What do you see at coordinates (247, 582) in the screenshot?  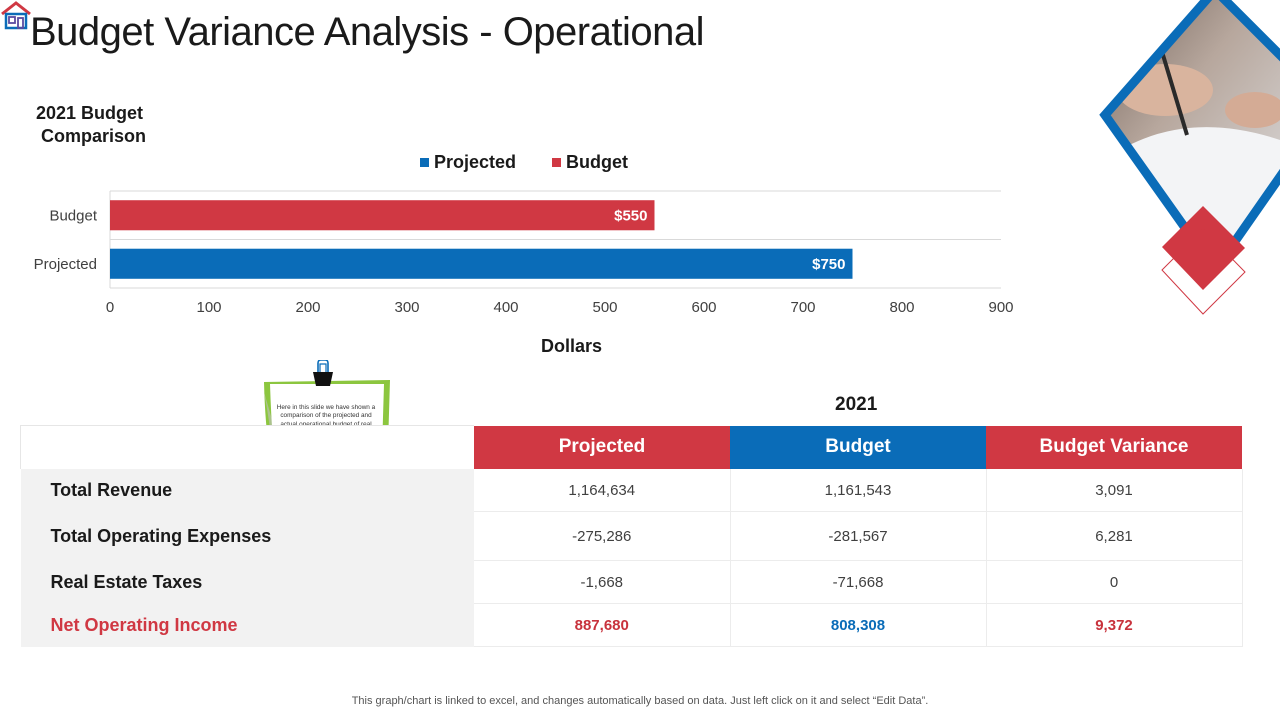 I see `row-label: Real Estate Taxes` at bounding box center [247, 582].